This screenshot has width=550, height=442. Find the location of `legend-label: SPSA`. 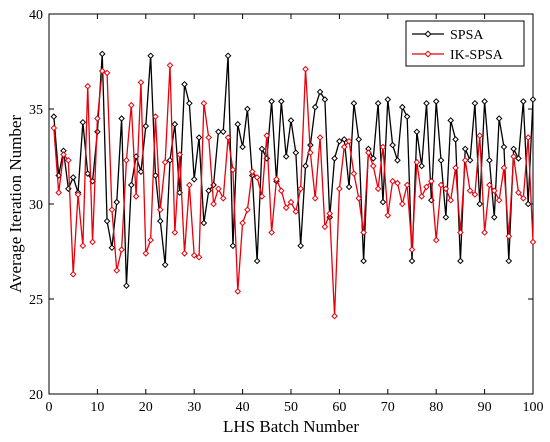

legend-label: SPSA is located at coordinates (467, 35).